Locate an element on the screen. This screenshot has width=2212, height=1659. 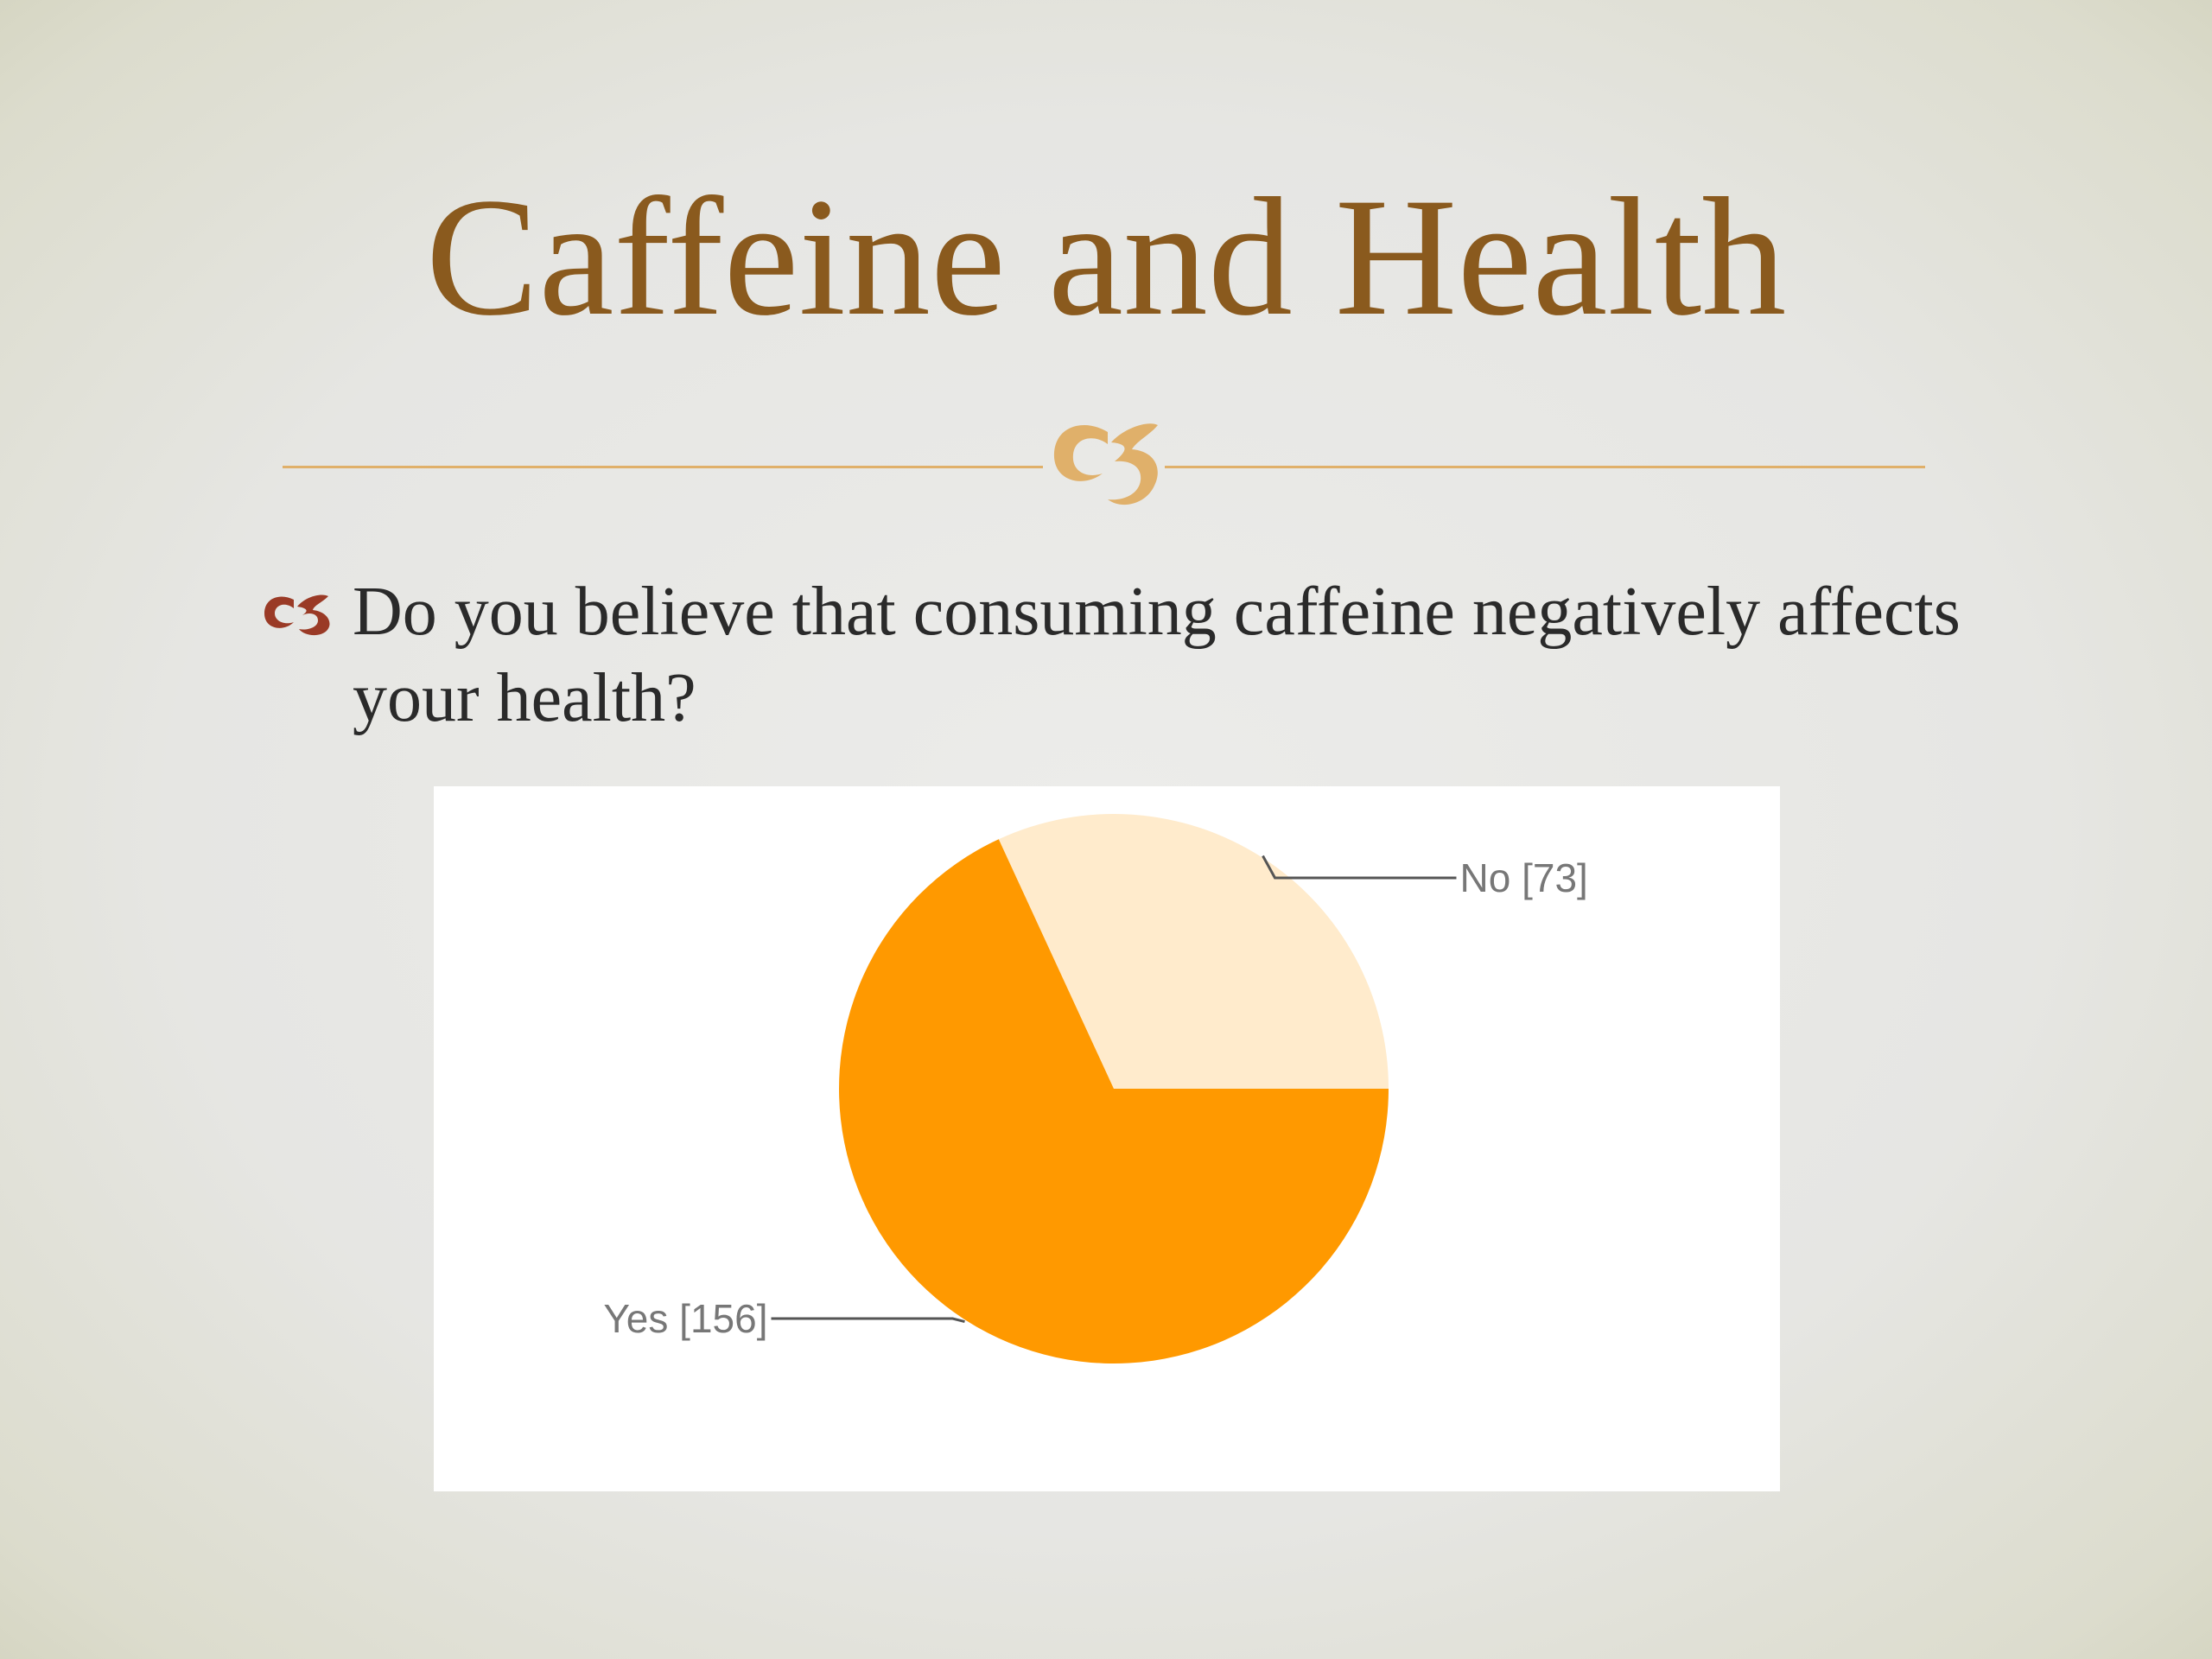
pie-slice-no is located at coordinates (1193, 951).